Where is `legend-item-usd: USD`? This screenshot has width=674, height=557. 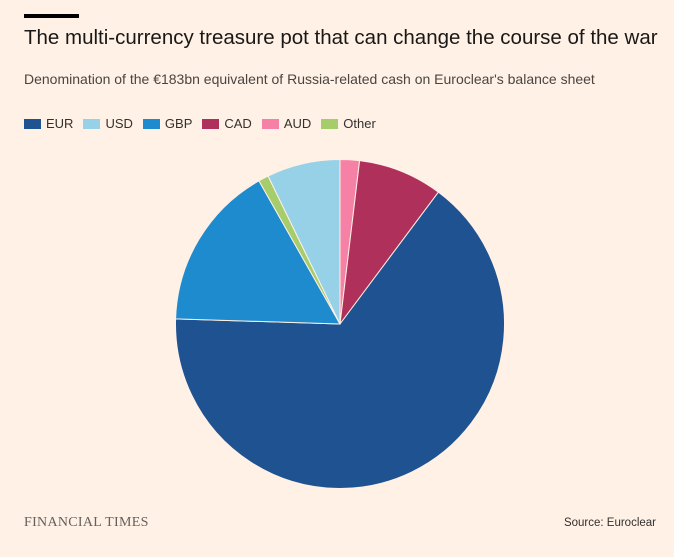
legend-item-usd: USD is located at coordinates (108, 123).